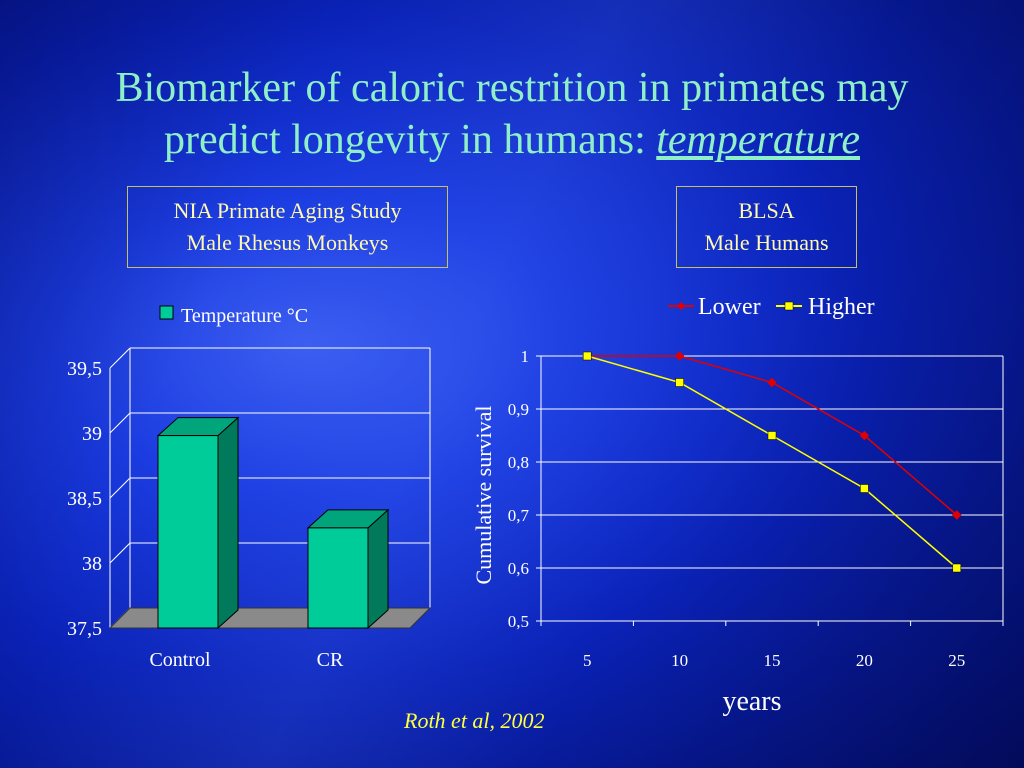  I want to click on title-emphasis: temperature, so click(758, 140).